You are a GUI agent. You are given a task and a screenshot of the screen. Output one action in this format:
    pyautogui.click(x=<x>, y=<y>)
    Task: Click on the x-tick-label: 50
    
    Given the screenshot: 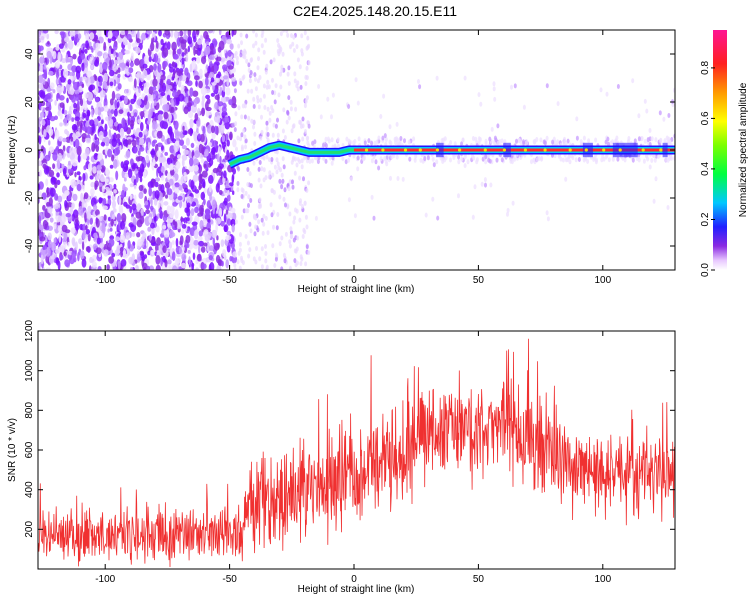 What is the action you would take?
    pyautogui.click(x=479, y=579)
    